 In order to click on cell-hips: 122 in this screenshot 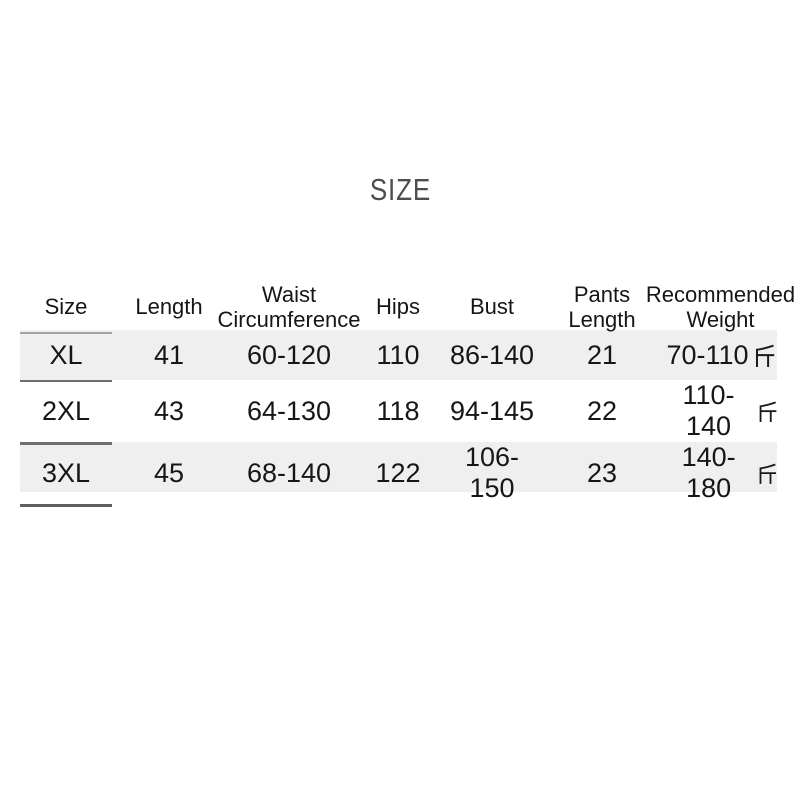, I will do `click(398, 472)`.